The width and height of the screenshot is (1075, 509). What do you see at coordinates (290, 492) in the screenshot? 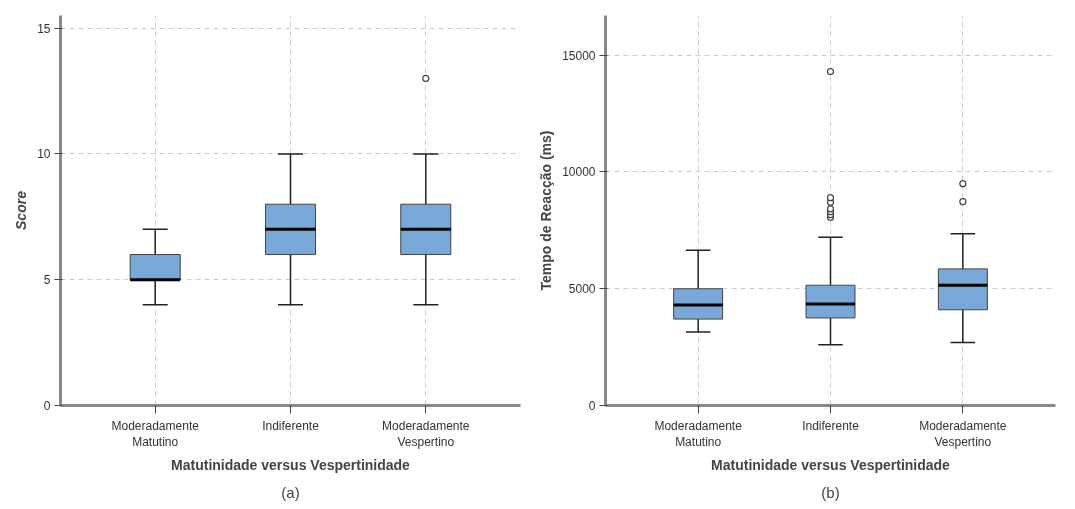
I see `text: (a)` at bounding box center [290, 492].